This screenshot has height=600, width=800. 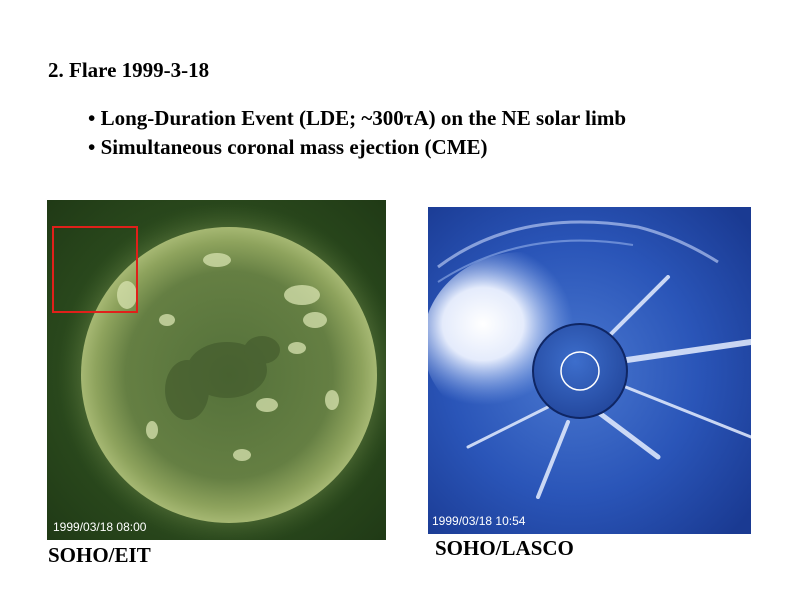 What do you see at coordinates (100, 527) in the screenshot?
I see `eit-timestamp: 1999/03/18 08:00` at bounding box center [100, 527].